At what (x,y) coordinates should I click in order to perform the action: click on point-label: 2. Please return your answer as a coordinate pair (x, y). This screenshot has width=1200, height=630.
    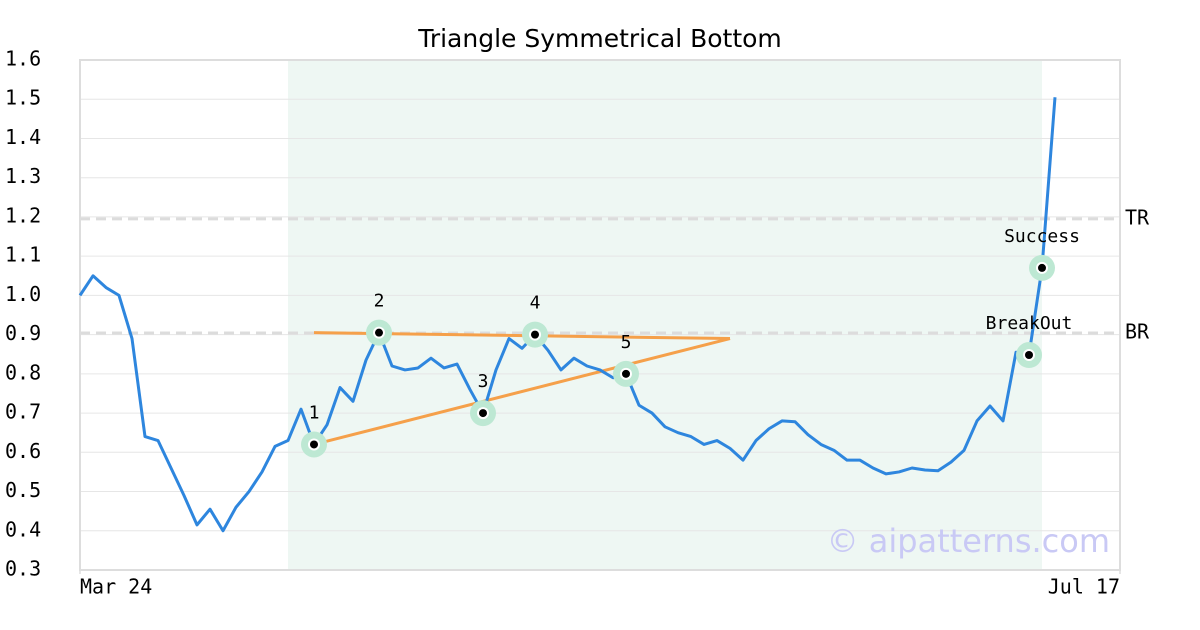
    Looking at the image, I should click on (379, 301).